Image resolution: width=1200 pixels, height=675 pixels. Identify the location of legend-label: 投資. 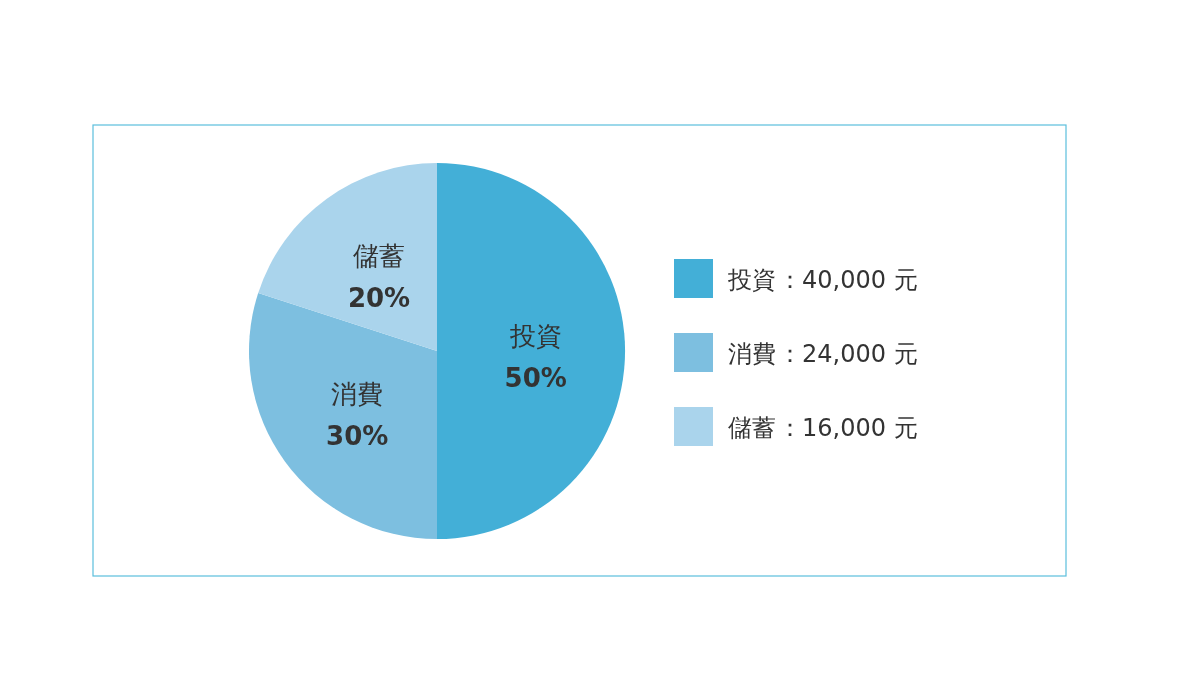
(751, 280).